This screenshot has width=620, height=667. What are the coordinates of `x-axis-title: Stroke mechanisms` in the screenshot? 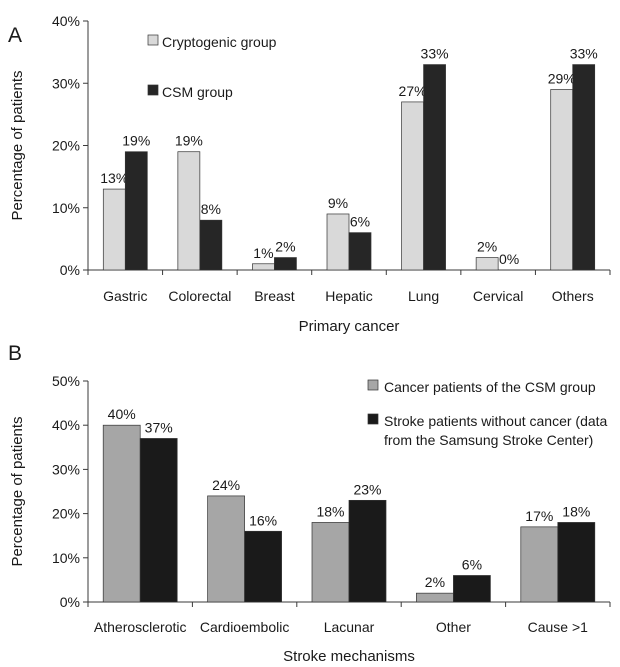 It's located at (349, 656).